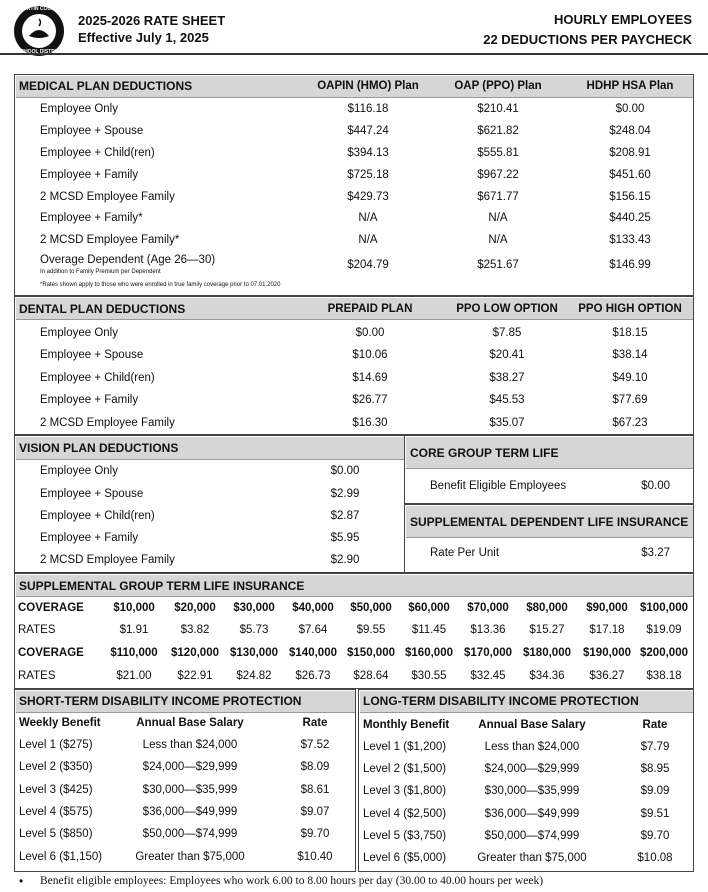 Image resolution: width=708 pixels, height=892 pixels. Describe the element at coordinates (162, 586) in the screenshot. I see `section-title: SUPPLEMENTAL GROUP TERM LIFE INSURANCE` at that location.